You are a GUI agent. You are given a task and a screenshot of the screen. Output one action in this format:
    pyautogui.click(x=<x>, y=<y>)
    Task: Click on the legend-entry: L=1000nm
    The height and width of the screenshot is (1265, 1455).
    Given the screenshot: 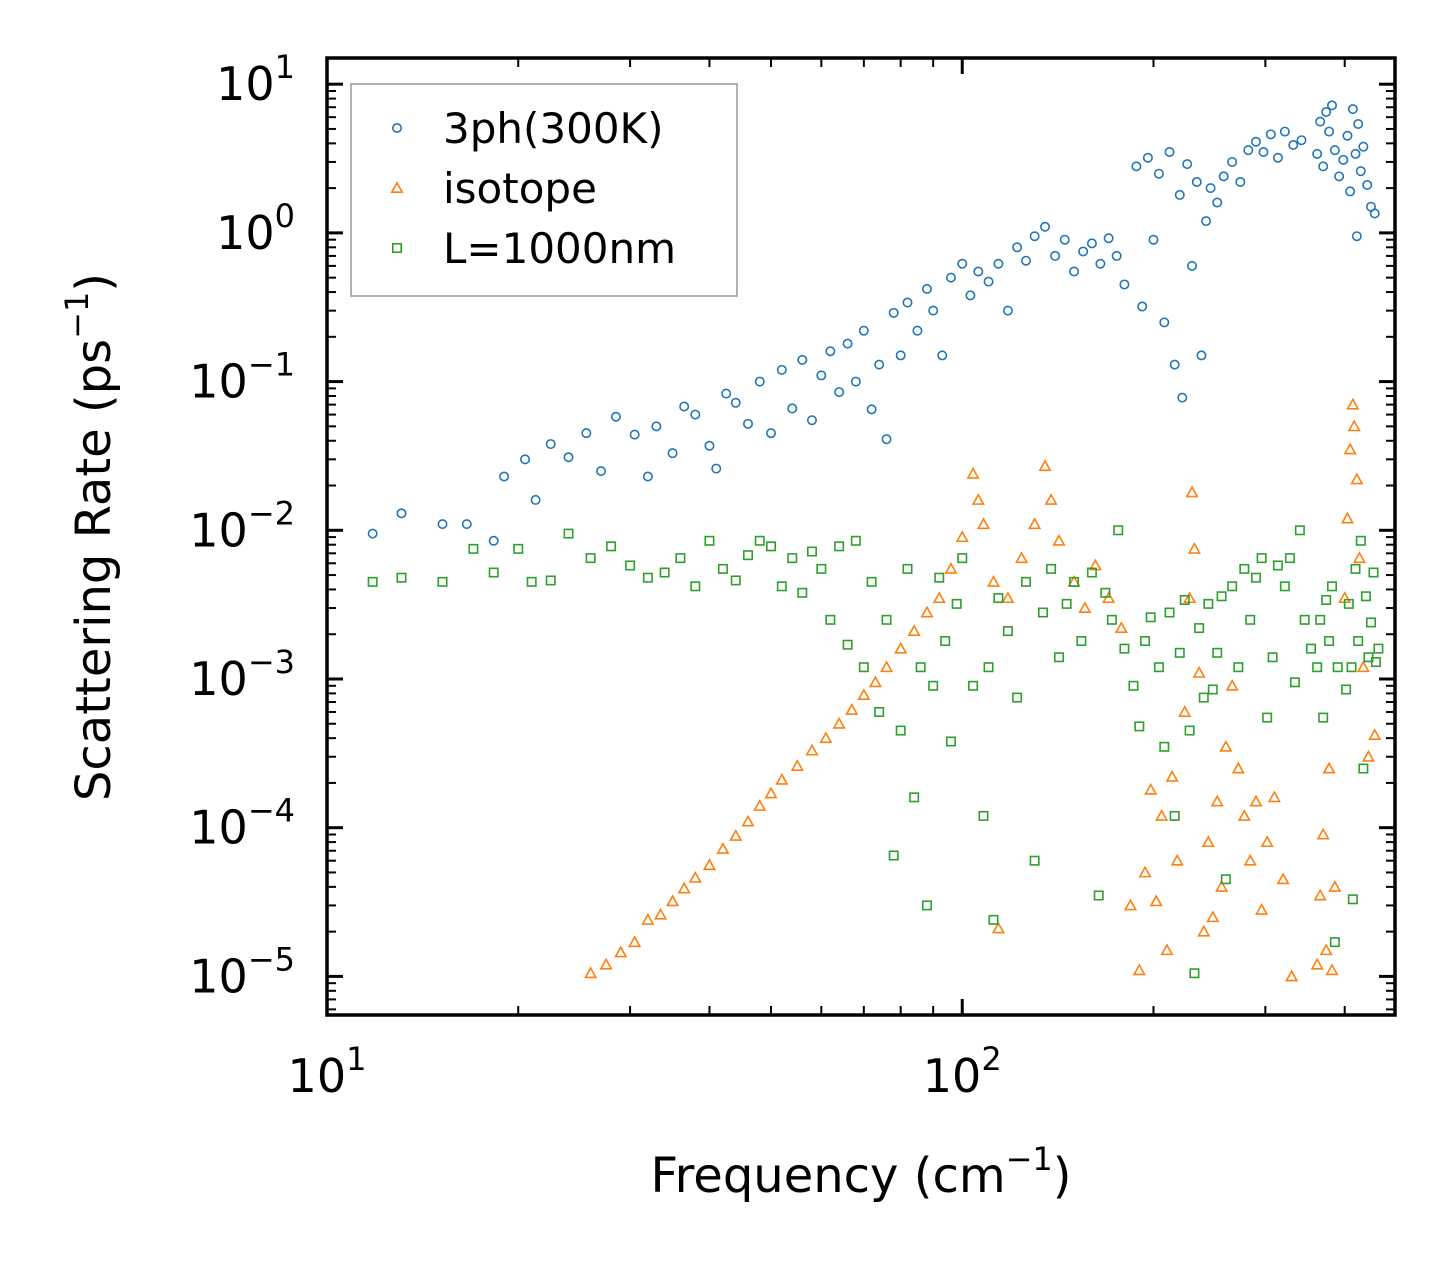 What is the action you would take?
    pyautogui.click(x=533, y=248)
    